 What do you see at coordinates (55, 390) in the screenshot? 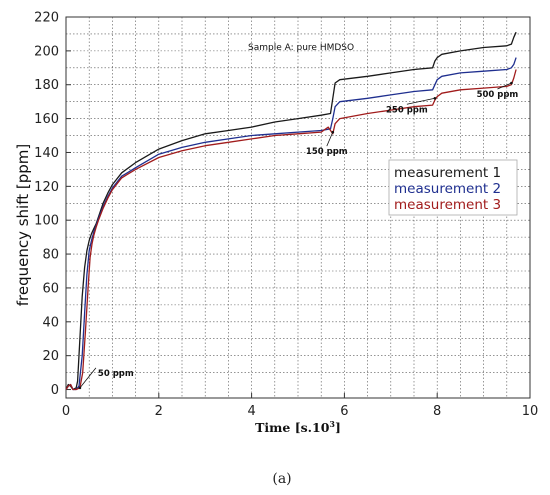
I see `y-tick-label: 0` at bounding box center [55, 390].